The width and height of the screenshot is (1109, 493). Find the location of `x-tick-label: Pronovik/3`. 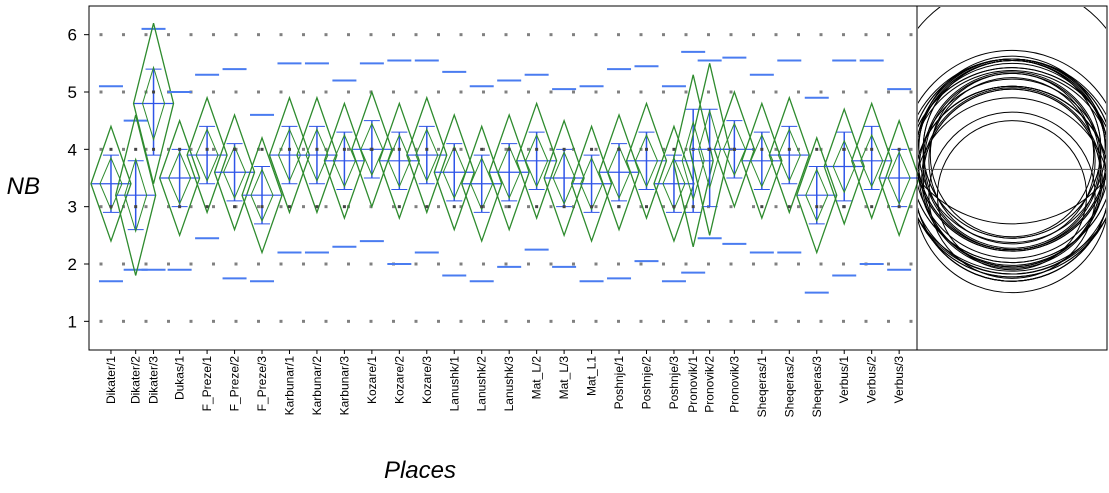

x-tick-label: Pronovik/3 is located at coordinates (734, 384).